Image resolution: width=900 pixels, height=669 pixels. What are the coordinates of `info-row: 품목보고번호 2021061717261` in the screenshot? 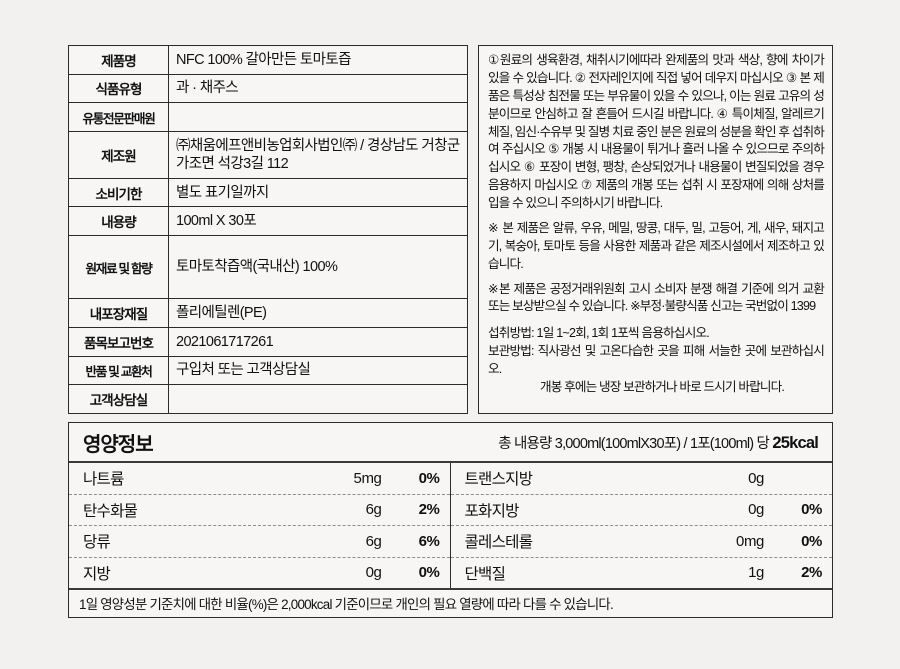 It's located at (268, 342).